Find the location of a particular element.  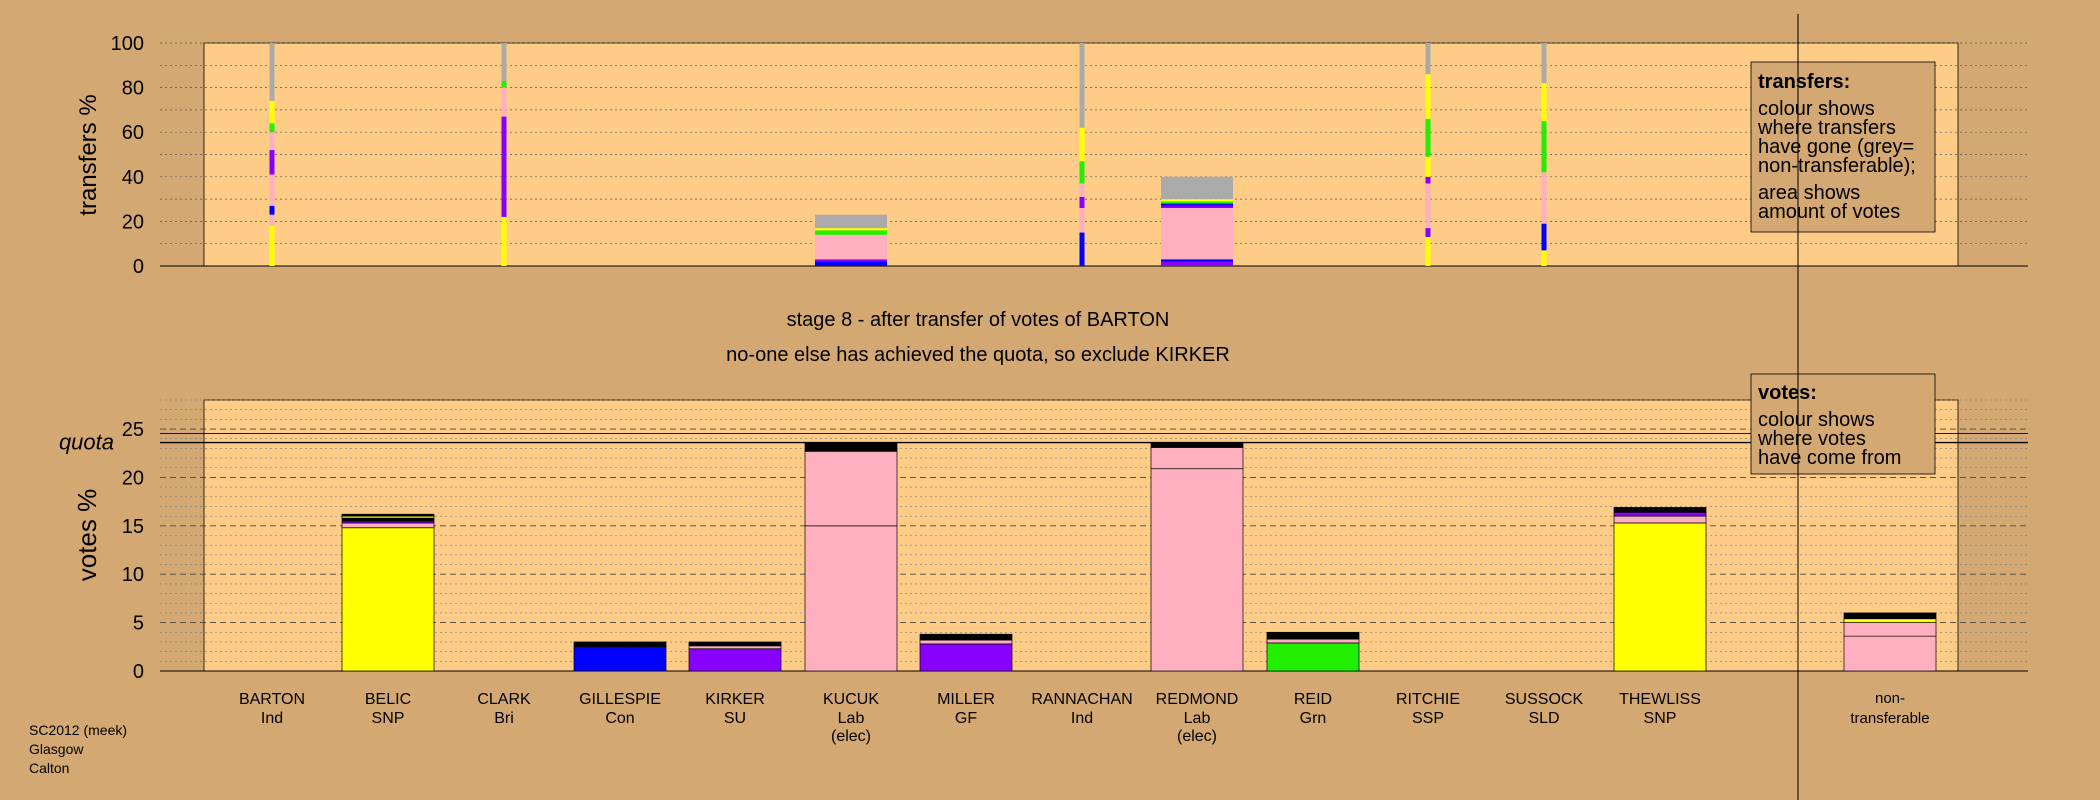

legend-transfers-box is located at coordinates (1843, 147).